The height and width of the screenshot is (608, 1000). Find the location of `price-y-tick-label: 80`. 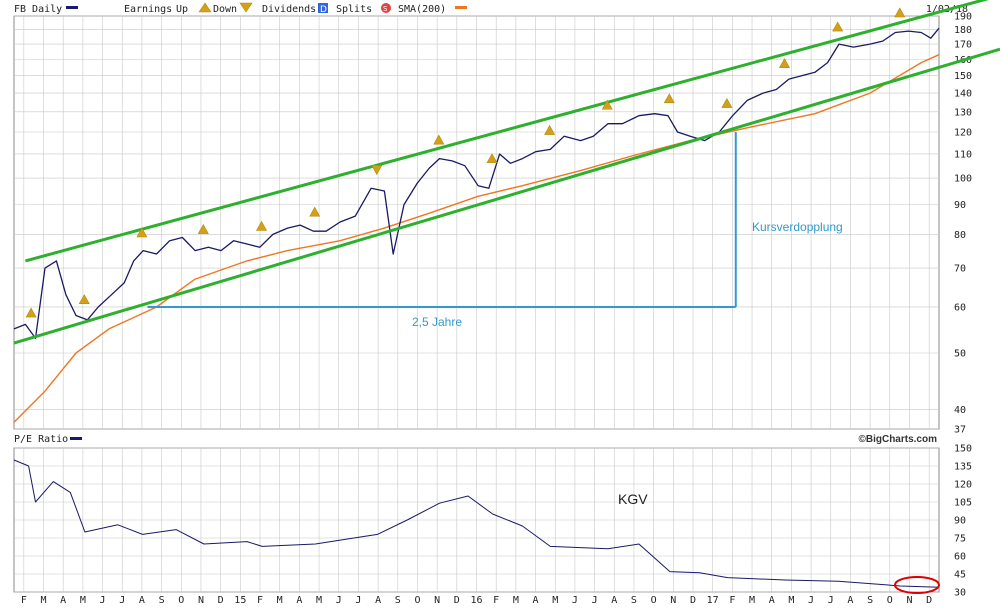

price-y-tick-label: 80 is located at coordinates (960, 235).